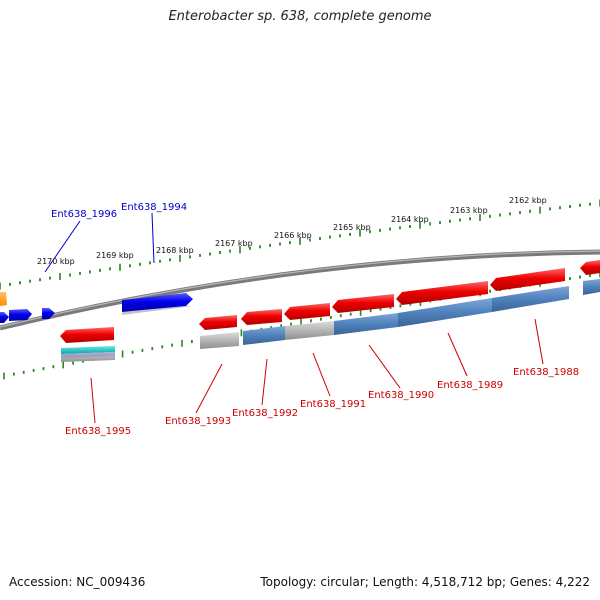  What do you see at coordinates (528, 200) in the screenshot?
I see `ruler-label: 2162 kbp` at bounding box center [528, 200].